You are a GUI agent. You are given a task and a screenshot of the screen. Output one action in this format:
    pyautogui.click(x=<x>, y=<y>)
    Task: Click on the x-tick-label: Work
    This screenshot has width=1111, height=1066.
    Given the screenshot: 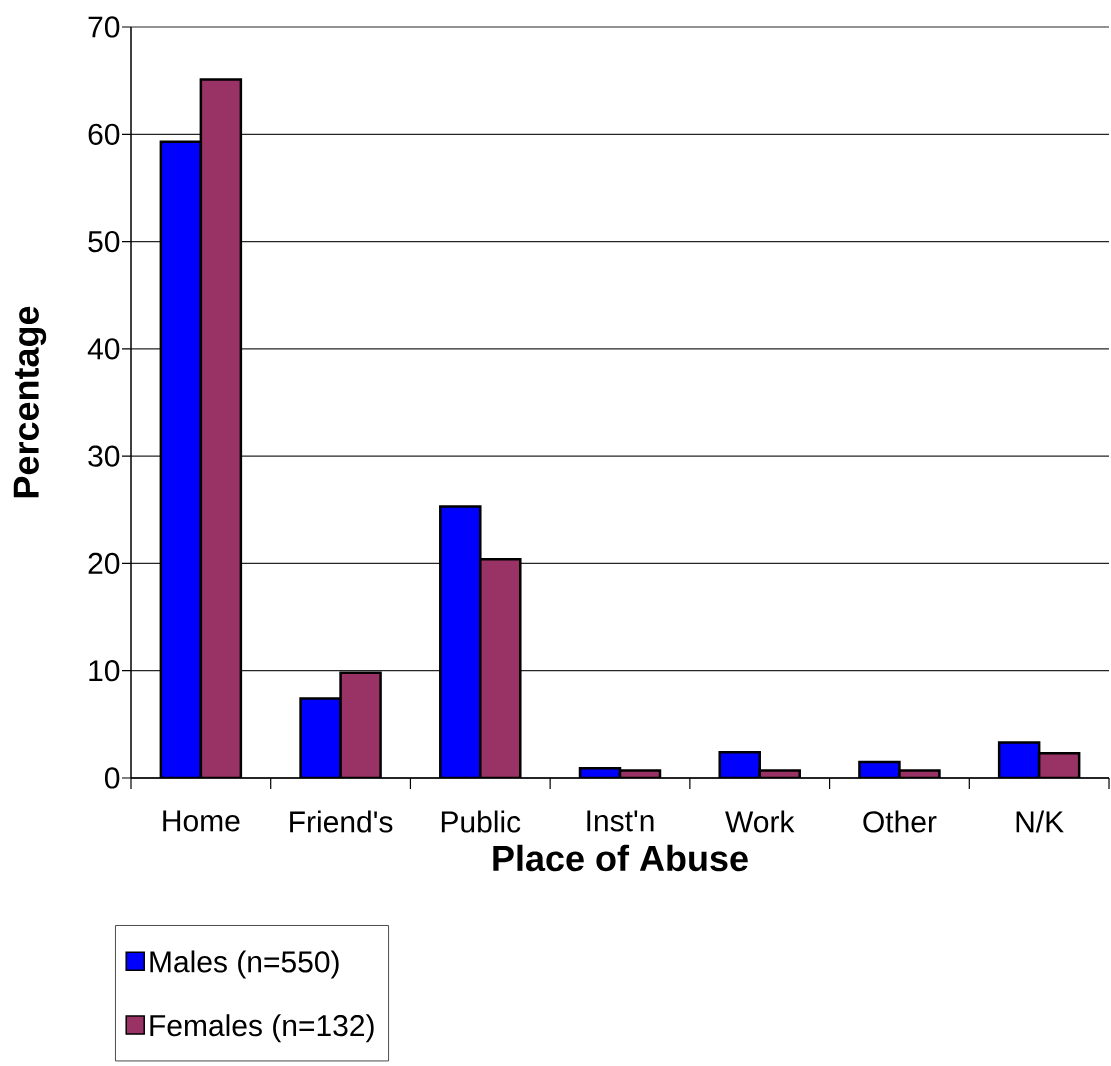 What is the action you would take?
    pyautogui.click(x=760, y=821)
    